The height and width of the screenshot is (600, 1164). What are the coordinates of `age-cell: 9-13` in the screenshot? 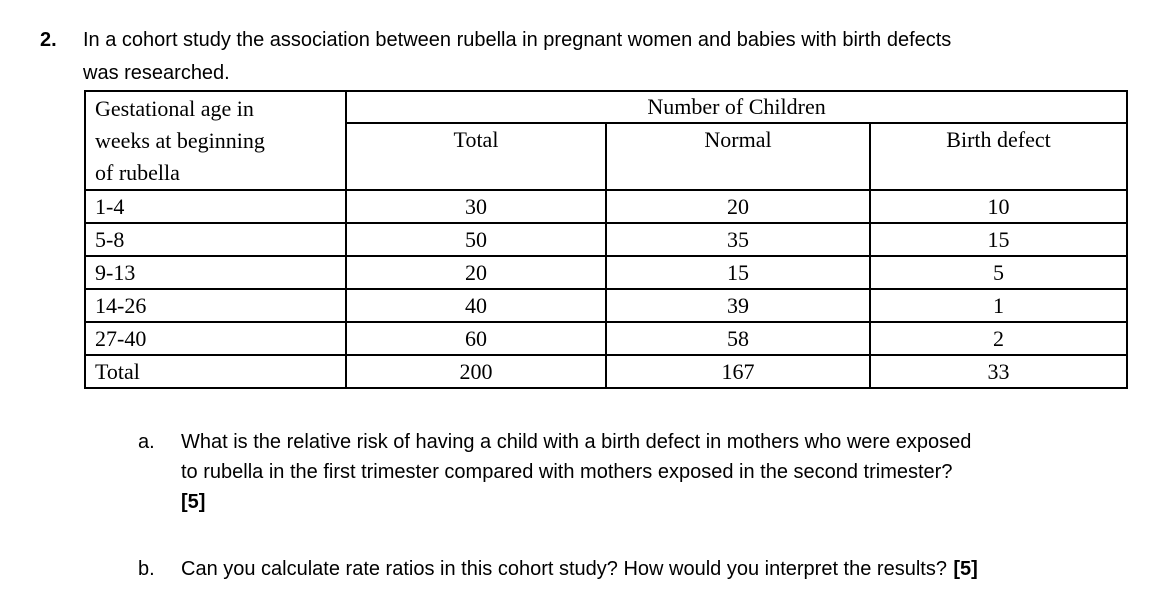 It's located at (215, 272).